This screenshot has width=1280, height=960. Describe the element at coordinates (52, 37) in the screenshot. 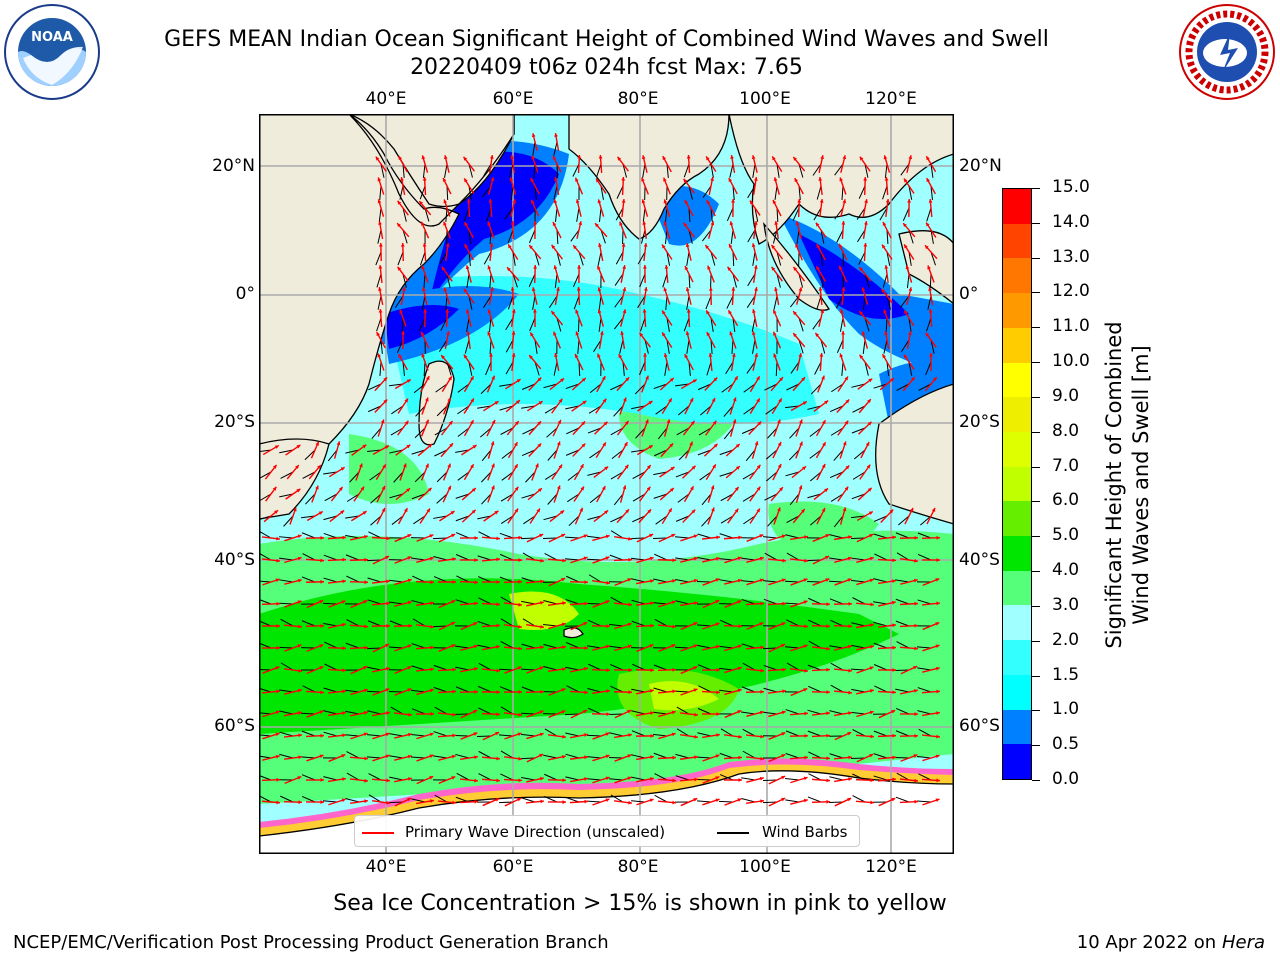

I see `svg-text: NOAA` at that location.